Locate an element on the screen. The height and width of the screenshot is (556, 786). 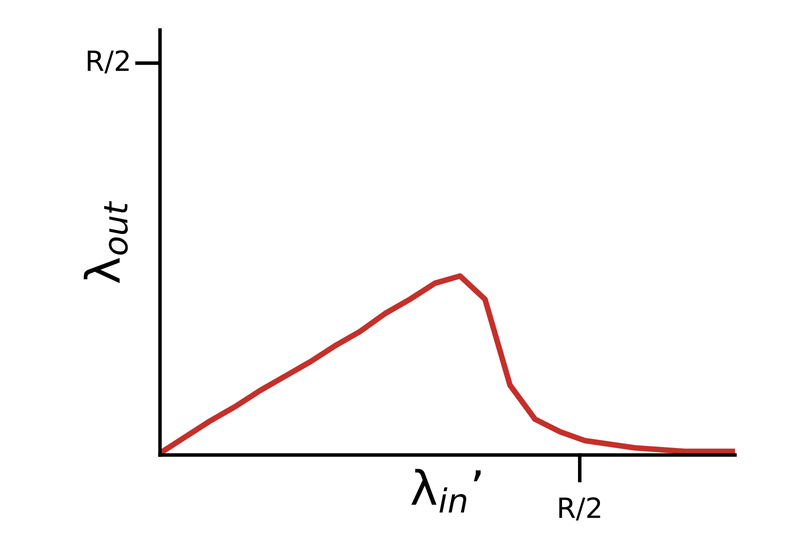
y-axis-title: λ$_{out}$ is located at coordinates (106, 242).